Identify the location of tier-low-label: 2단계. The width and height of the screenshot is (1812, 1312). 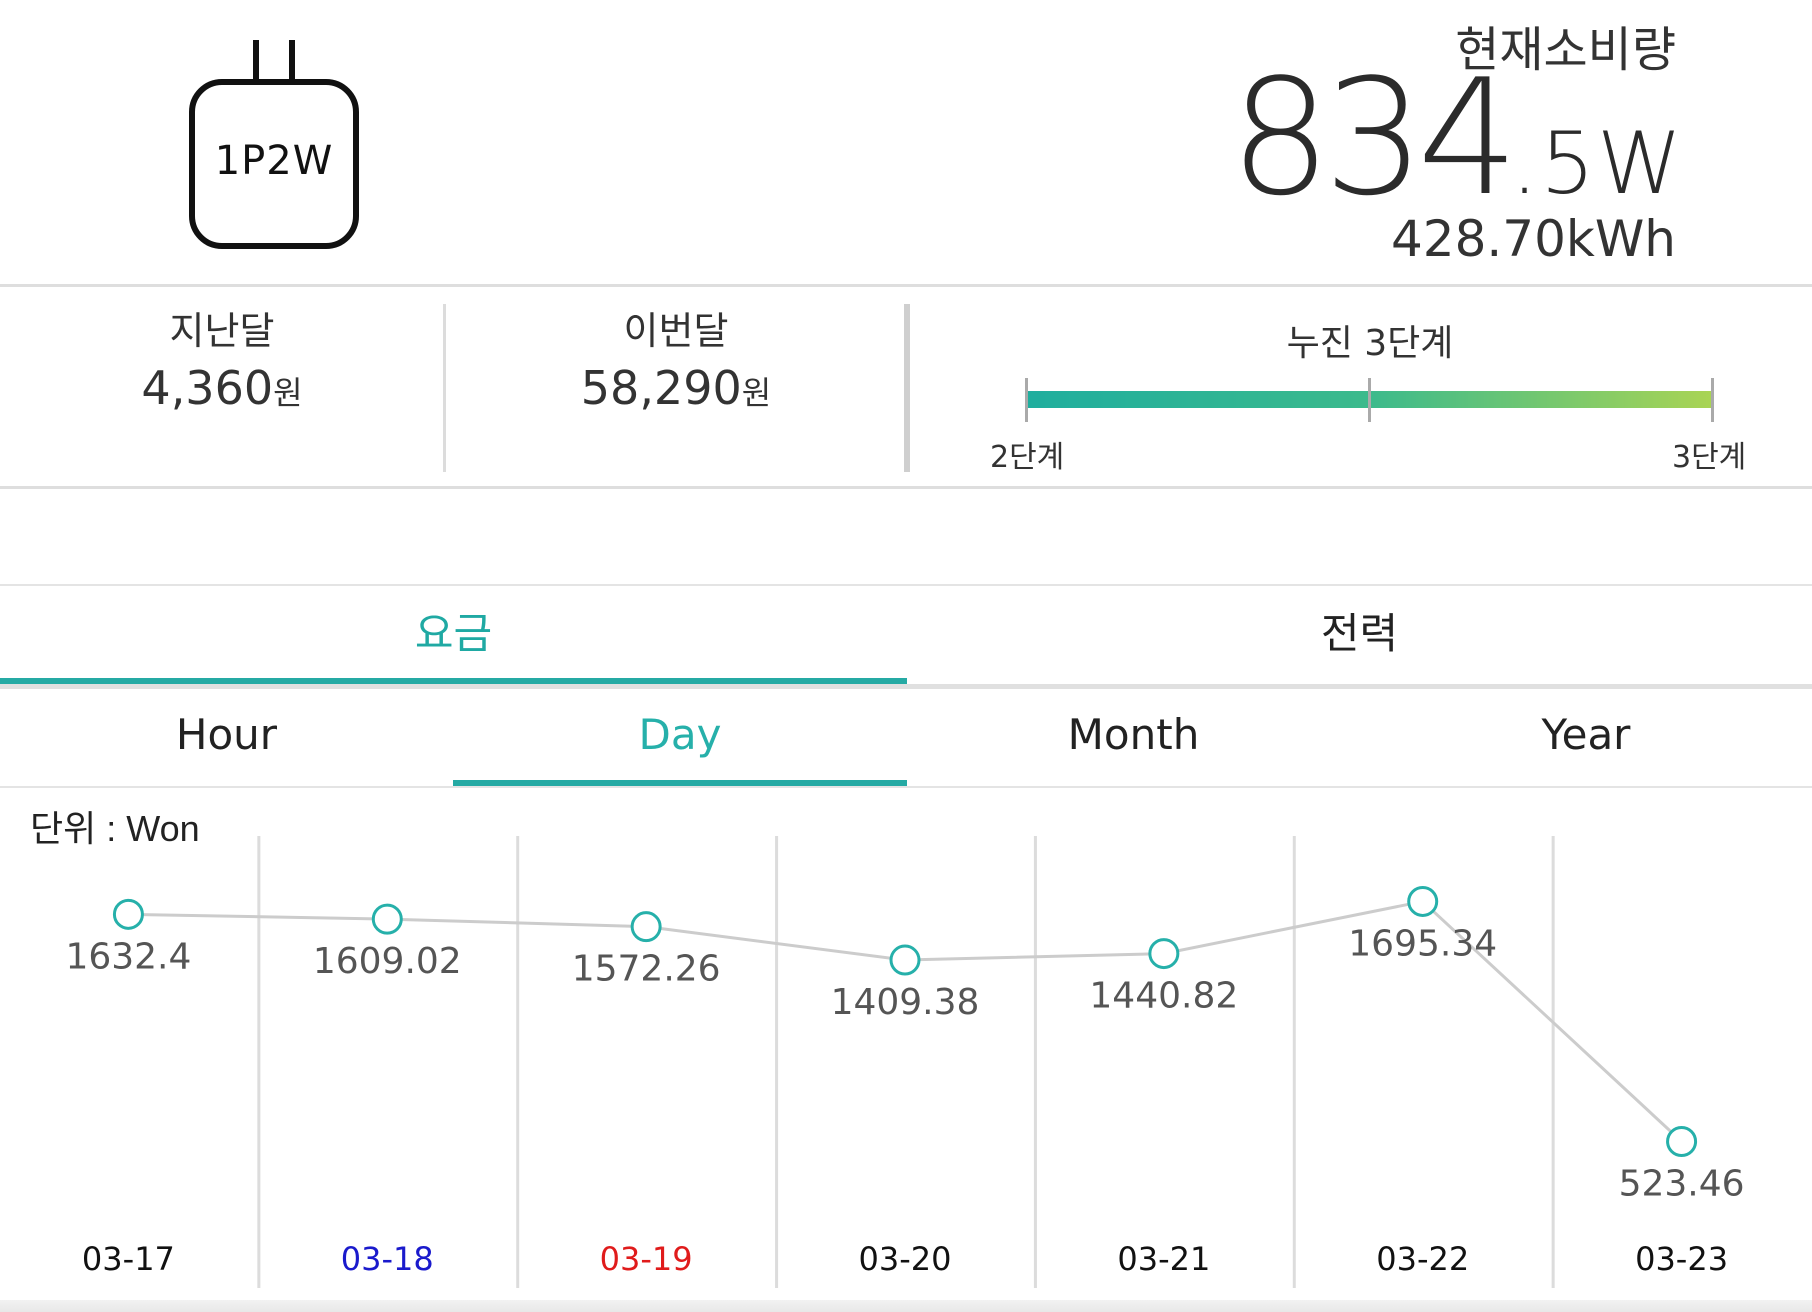
(1027, 457).